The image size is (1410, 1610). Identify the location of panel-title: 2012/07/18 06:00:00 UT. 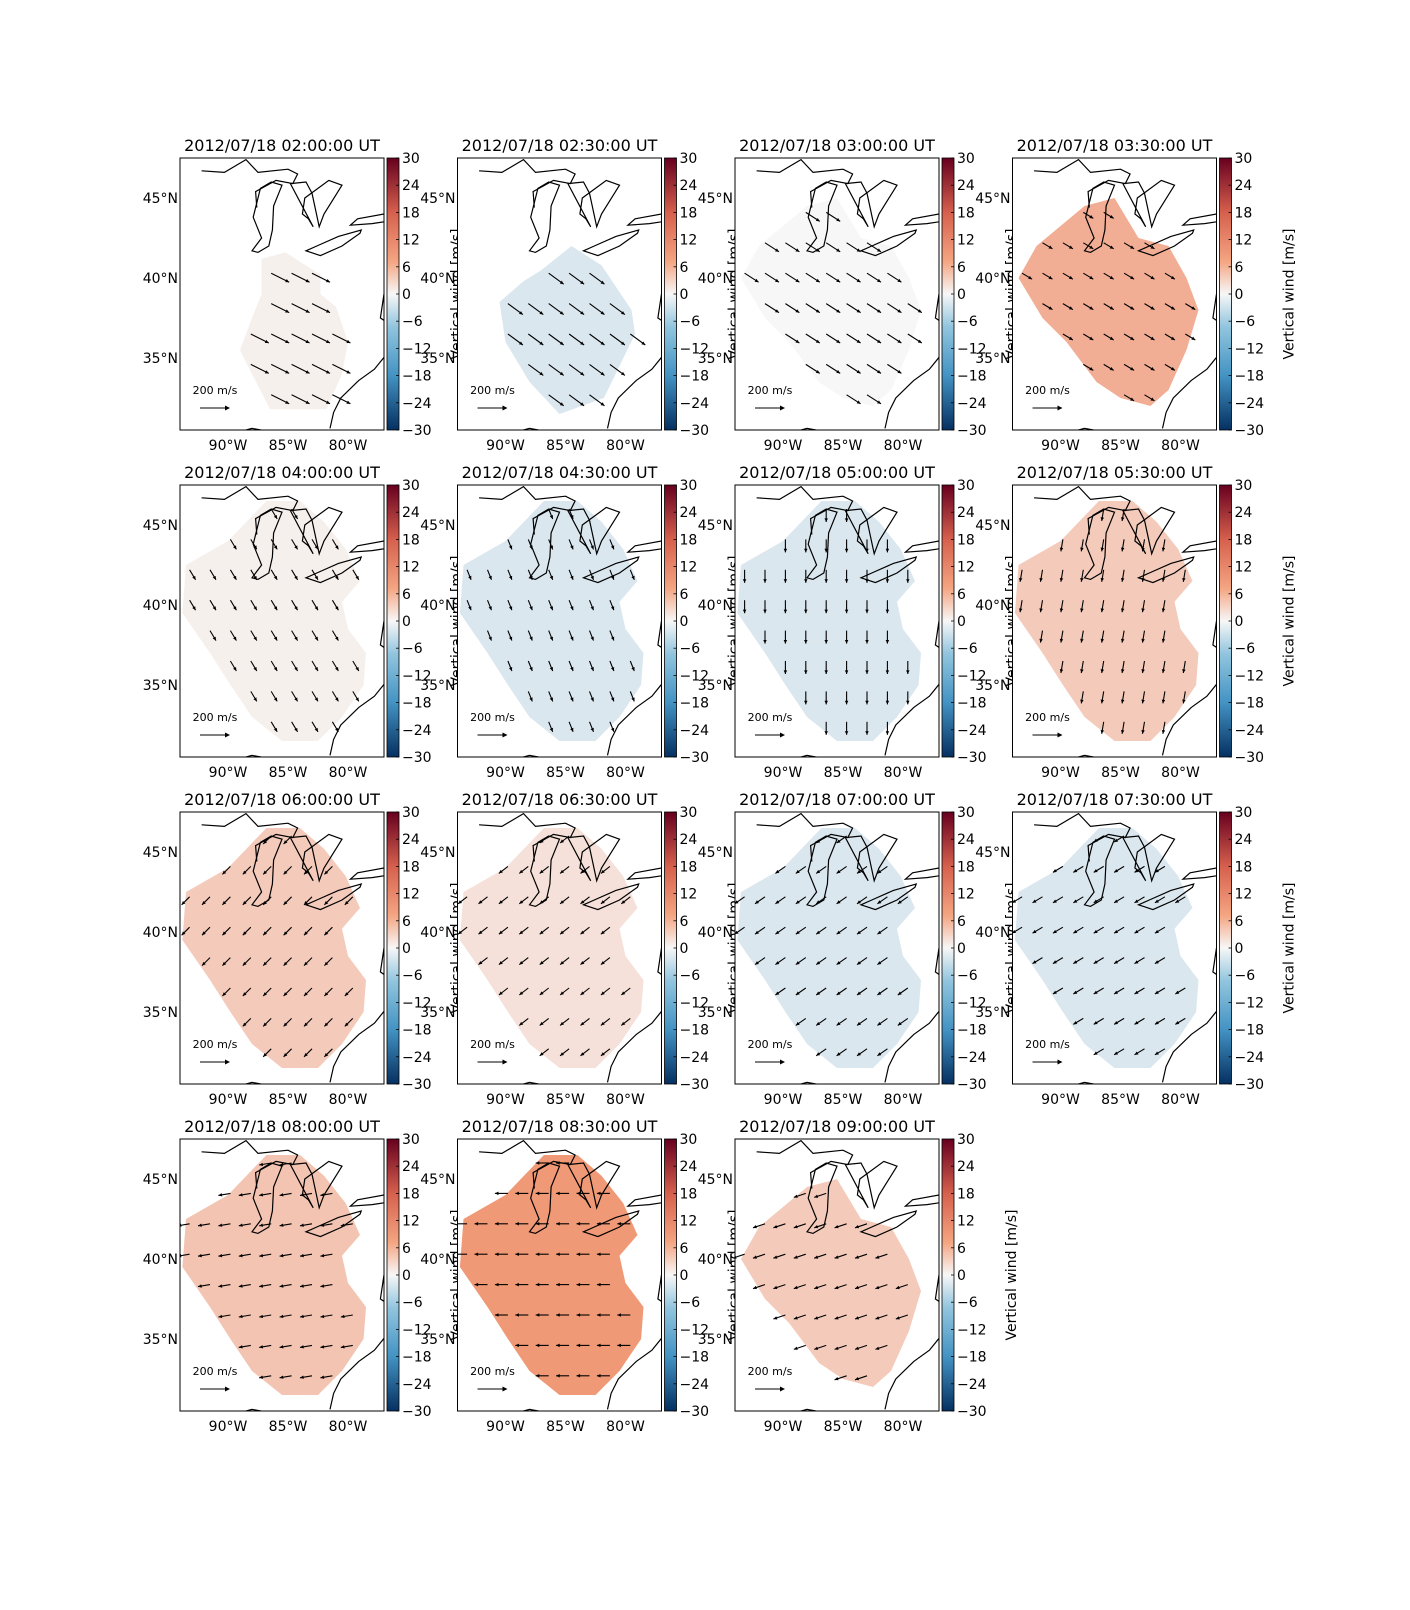
(282, 799).